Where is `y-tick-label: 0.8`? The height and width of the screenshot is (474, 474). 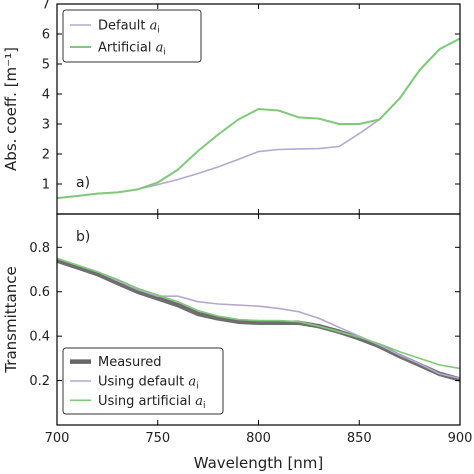 y-tick-label: 0.8 is located at coordinates (39, 248).